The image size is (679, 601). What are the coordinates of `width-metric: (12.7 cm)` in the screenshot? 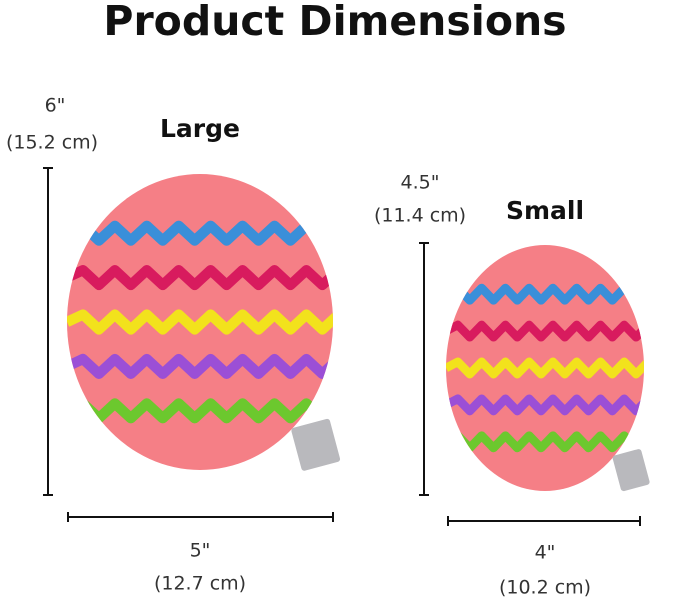 It's located at (200, 584).